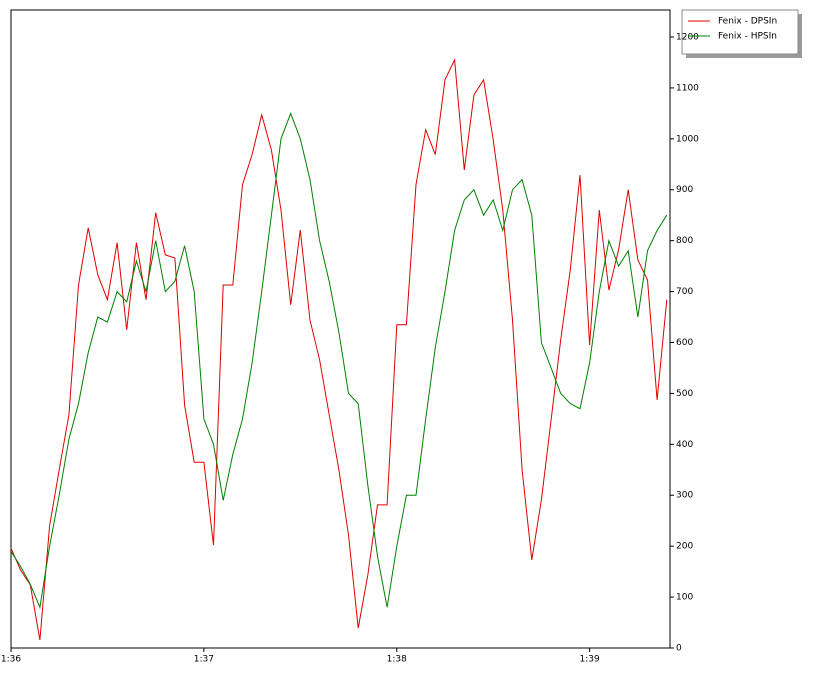  What do you see at coordinates (687, 88) in the screenshot?
I see `y-tick-label: 1100` at bounding box center [687, 88].